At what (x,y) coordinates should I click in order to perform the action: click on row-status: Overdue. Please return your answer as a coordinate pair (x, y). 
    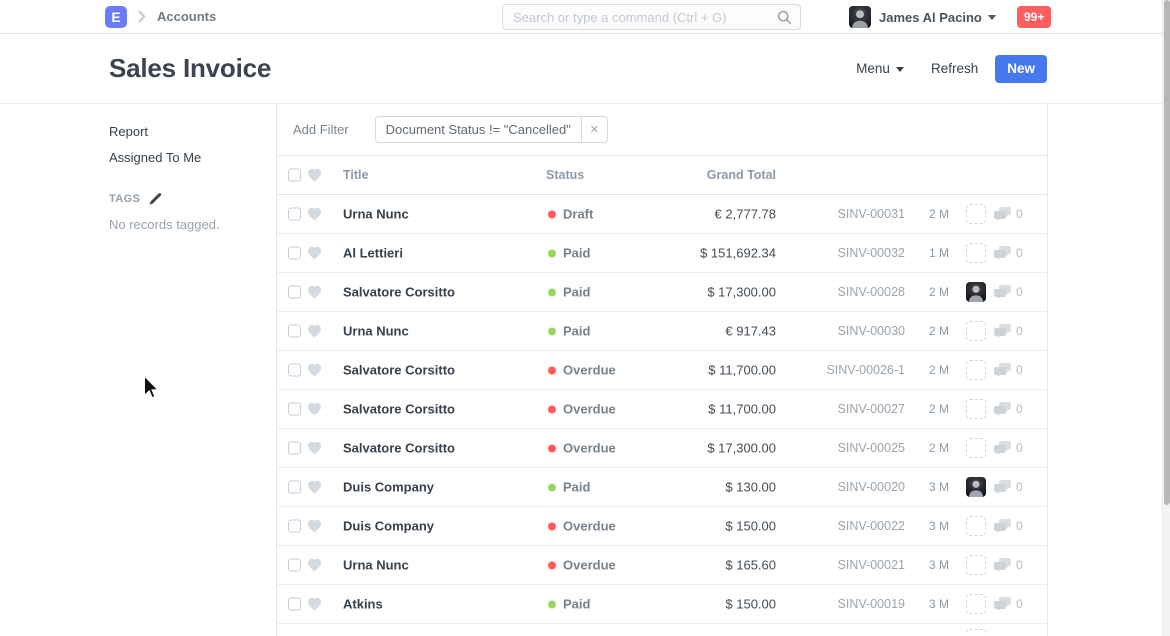
    Looking at the image, I should click on (582, 370).